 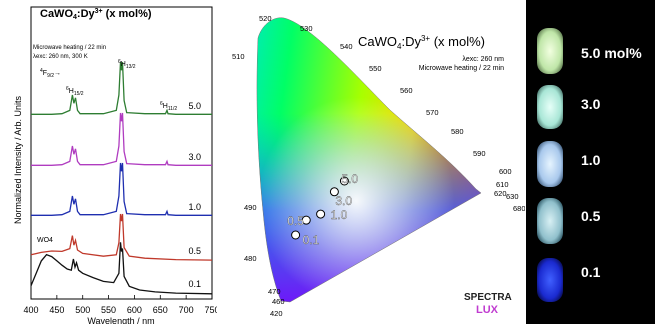 I want to click on x-axis-label: Wavelength / nm, so click(x=120, y=320).